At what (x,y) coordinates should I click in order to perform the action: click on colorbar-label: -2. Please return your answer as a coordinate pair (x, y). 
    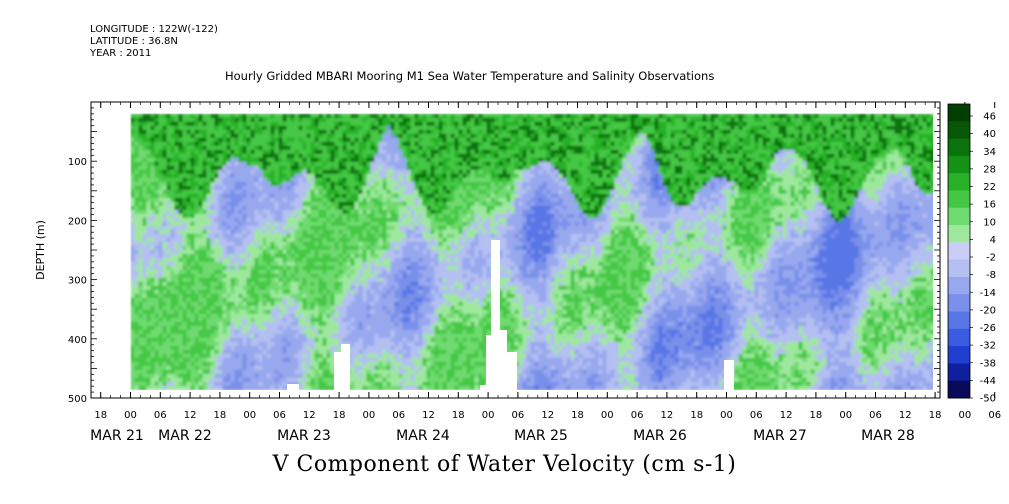
    Looking at the image, I should click on (991, 258).